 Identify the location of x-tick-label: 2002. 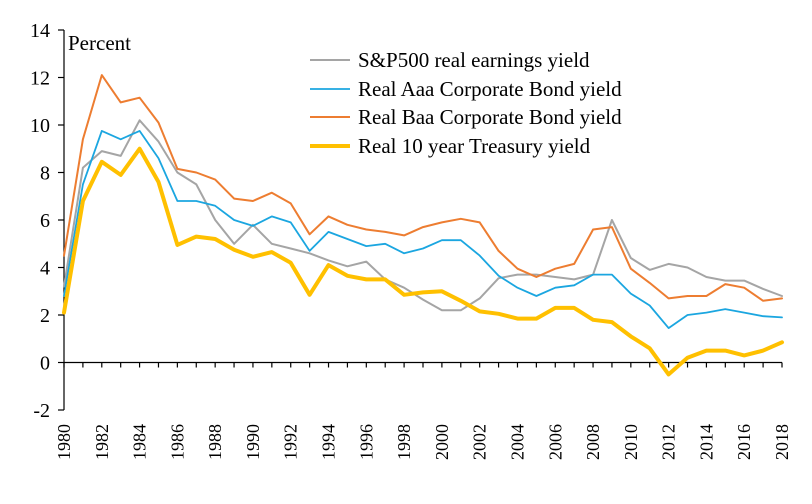
(480, 442).